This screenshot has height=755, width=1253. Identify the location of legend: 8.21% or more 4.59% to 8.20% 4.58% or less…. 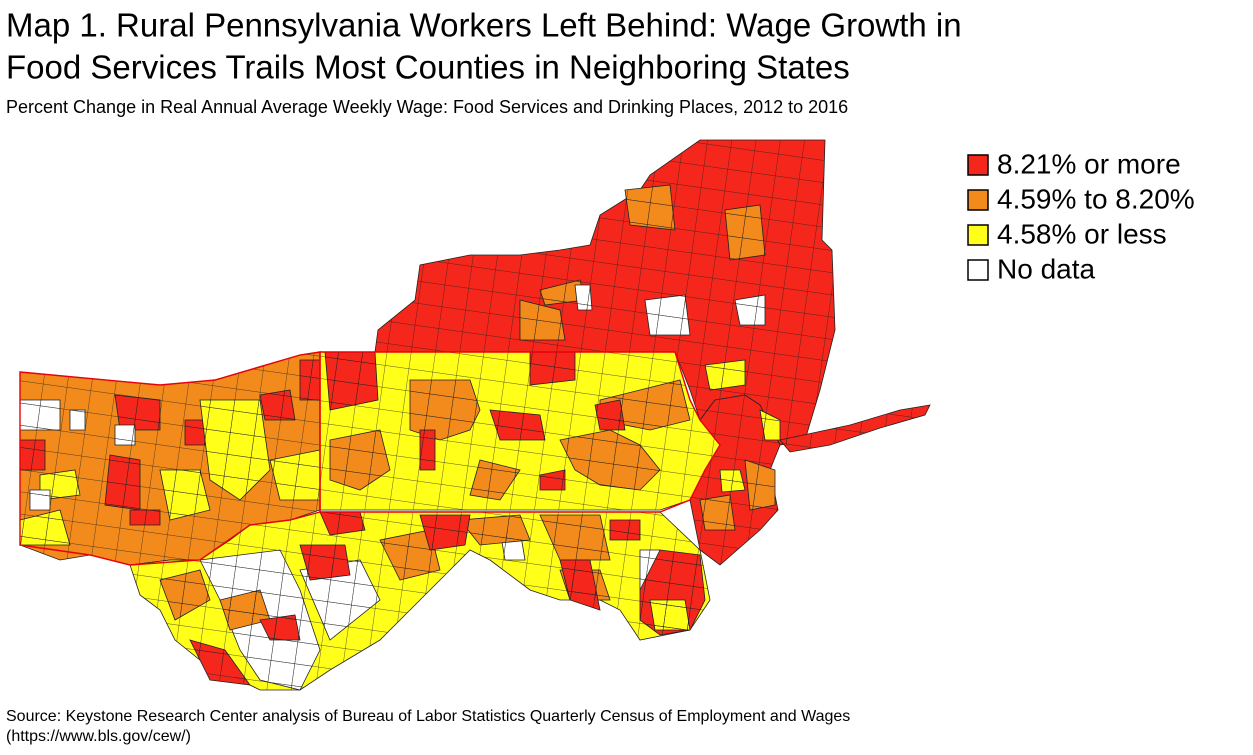
(1081, 216).